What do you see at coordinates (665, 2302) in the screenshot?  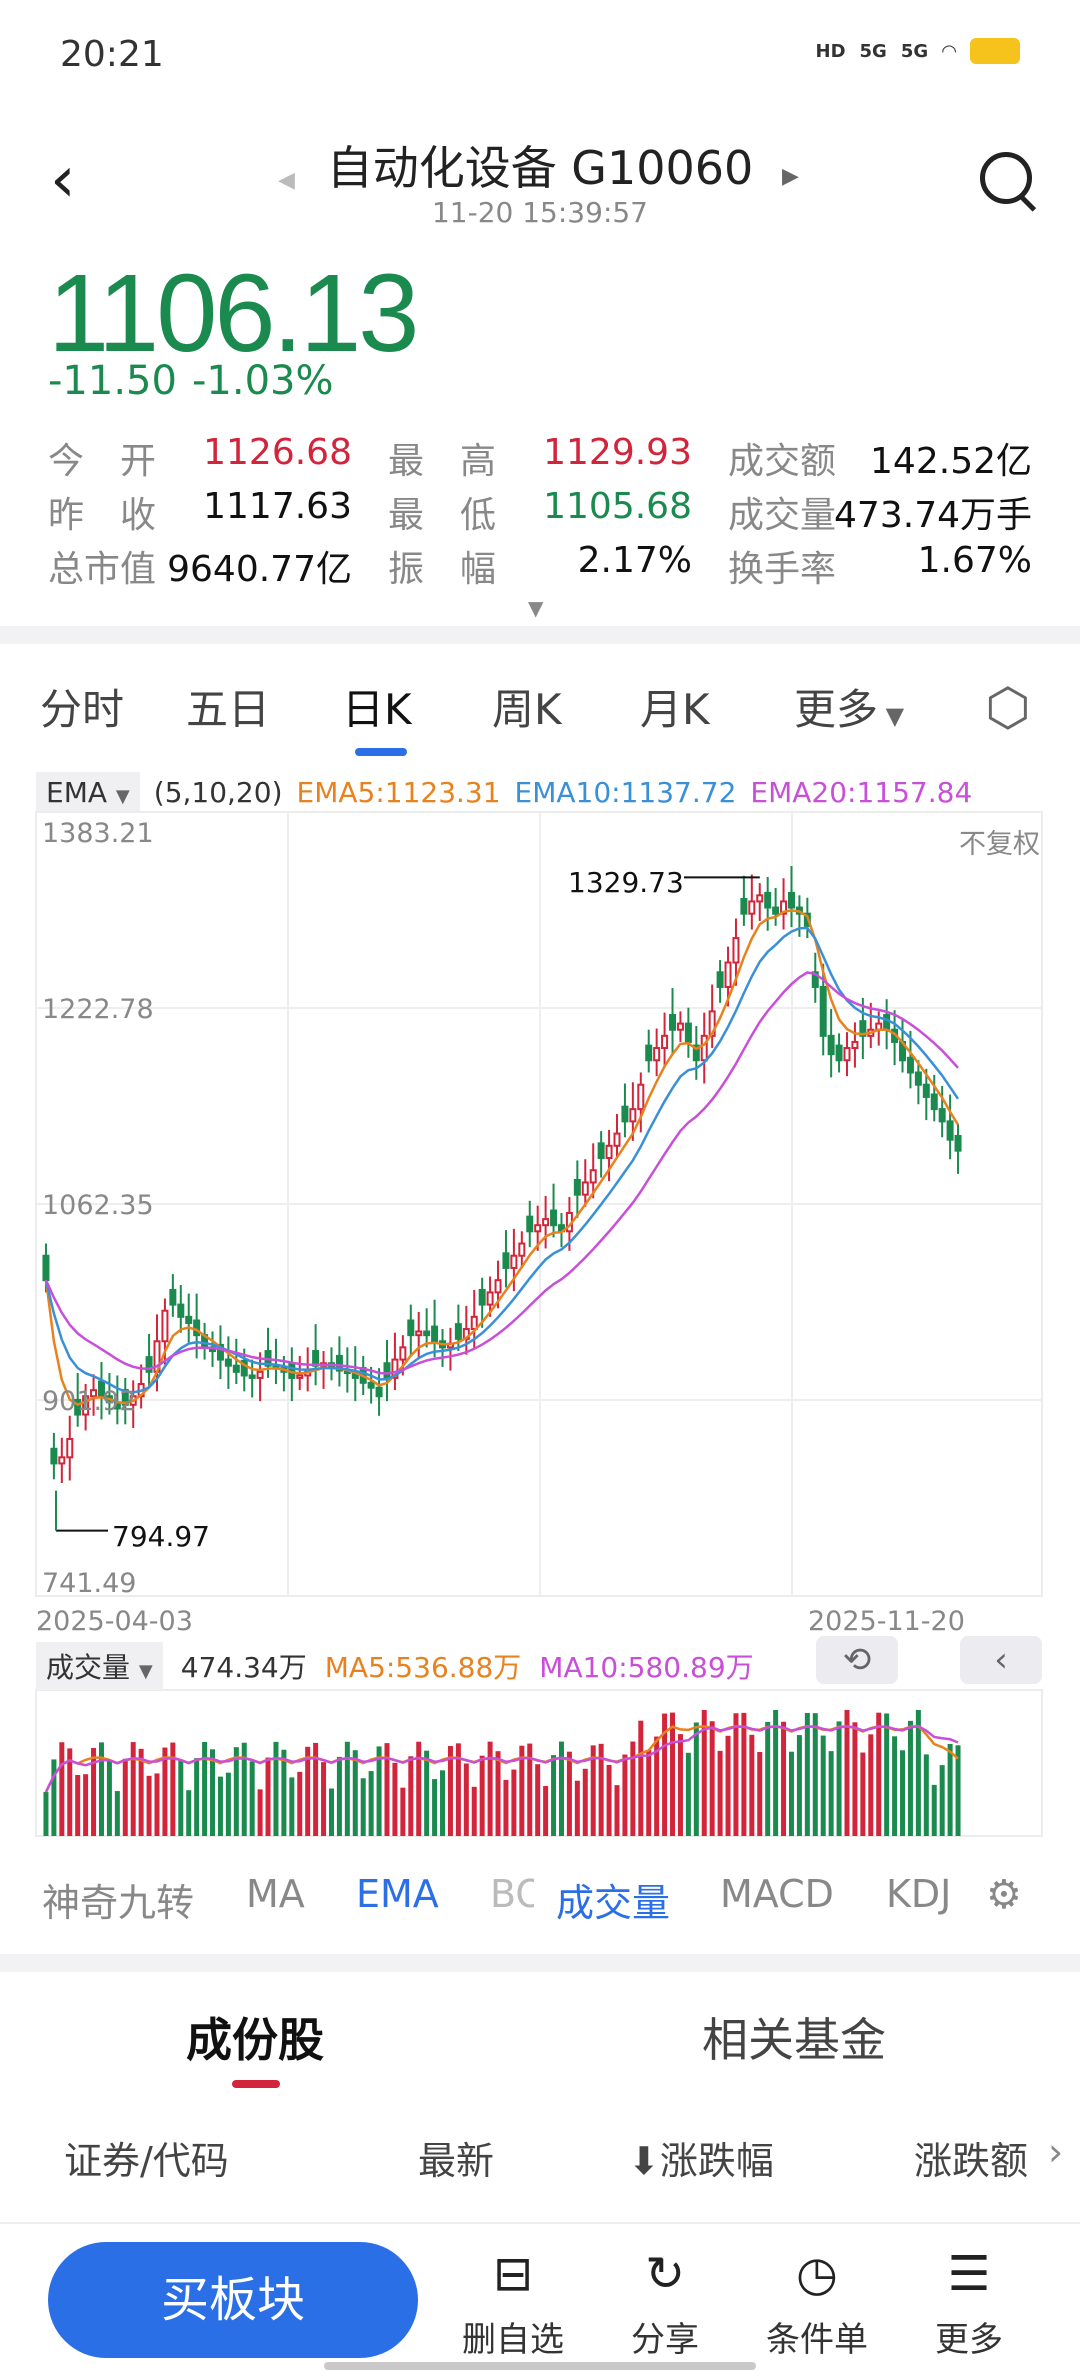 I see `share-button: ↻ 分享` at bounding box center [665, 2302].